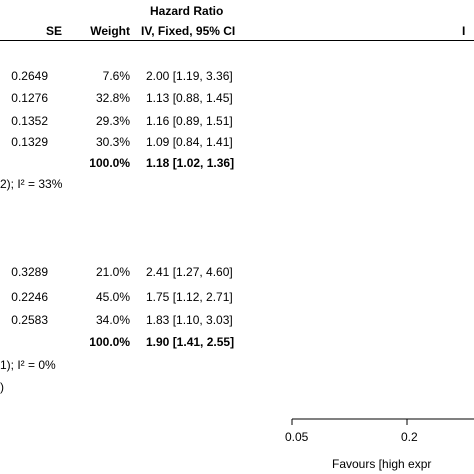  I want to click on x-tick-label: 0.2, so click(409, 437).